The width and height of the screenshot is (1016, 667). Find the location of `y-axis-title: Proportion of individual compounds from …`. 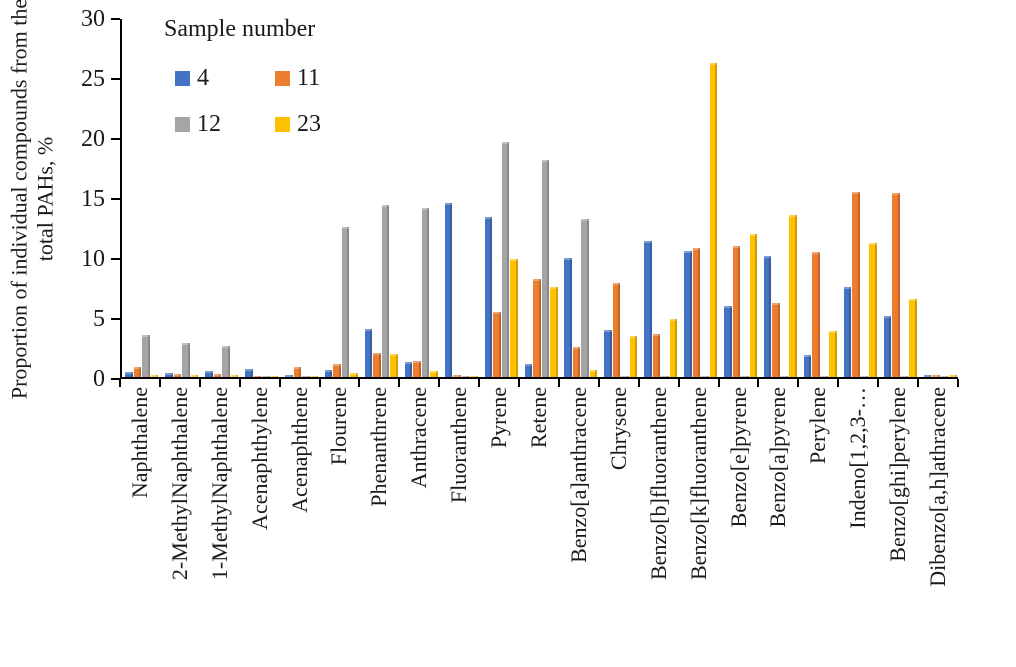

y-axis-title: Proportion of individual compounds from … is located at coordinates (33, 219).